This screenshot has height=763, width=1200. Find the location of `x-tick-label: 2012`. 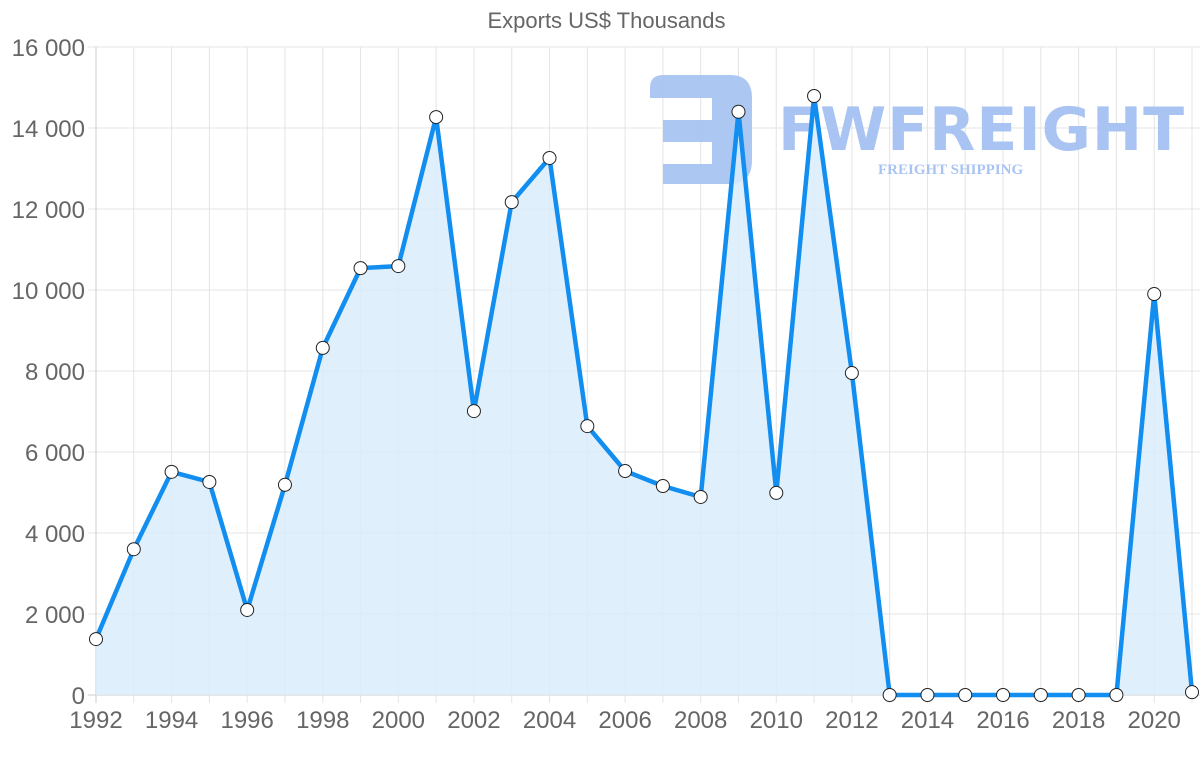

x-tick-label: 2012 is located at coordinates (851, 720).